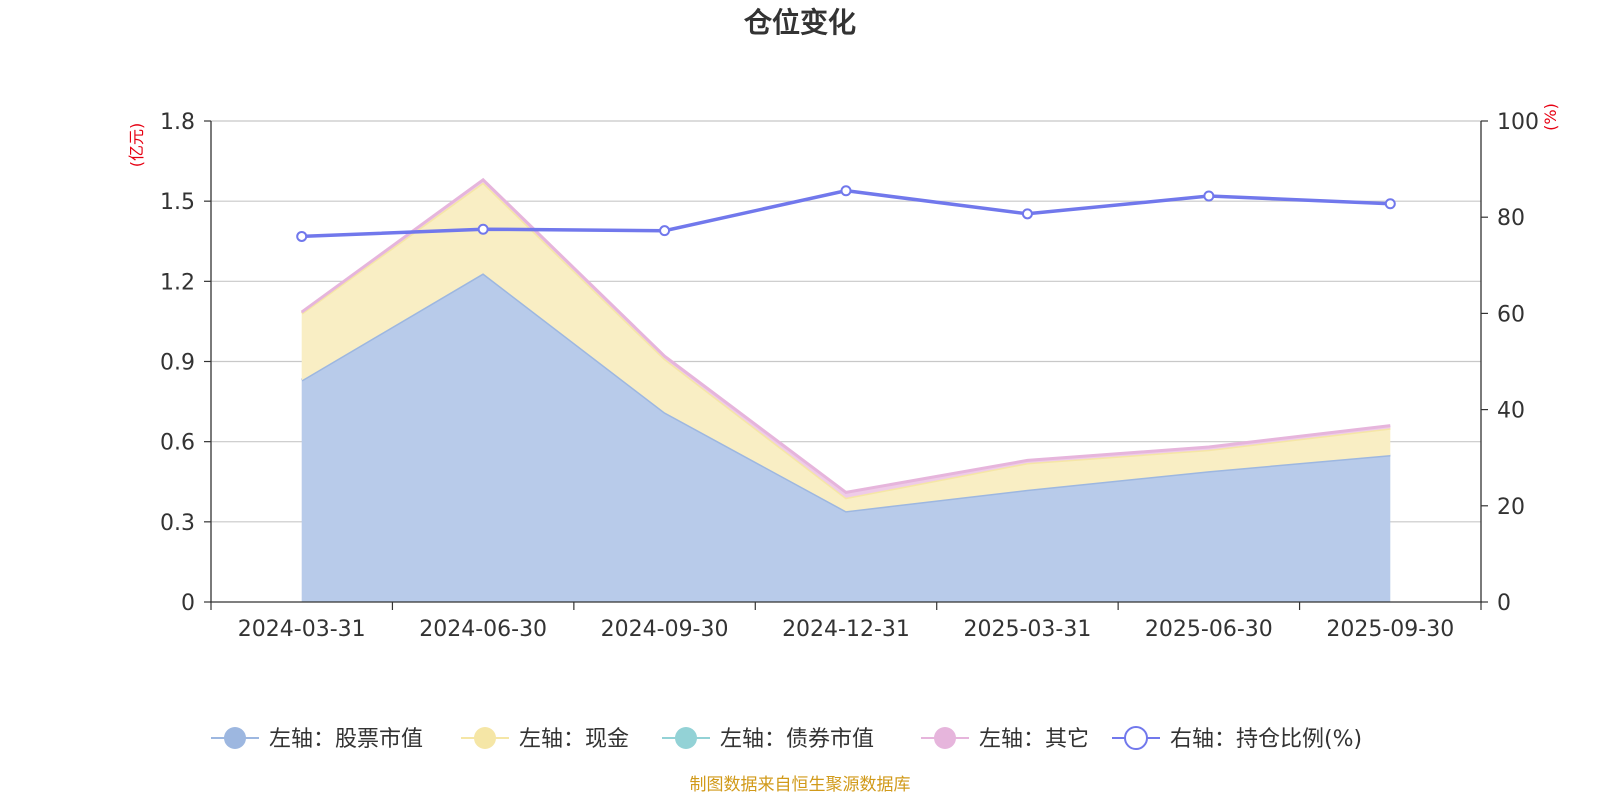  Describe the element at coordinates (1034, 739) in the screenshot. I see `legend-label: 左轴：其它` at that location.